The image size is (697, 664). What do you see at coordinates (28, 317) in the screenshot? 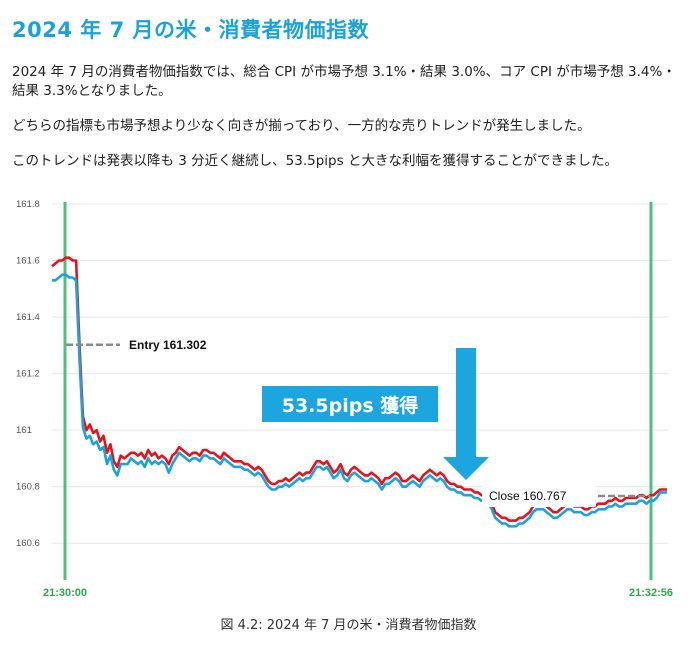
I see `y-tick-label: 161.4` at bounding box center [28, 317].